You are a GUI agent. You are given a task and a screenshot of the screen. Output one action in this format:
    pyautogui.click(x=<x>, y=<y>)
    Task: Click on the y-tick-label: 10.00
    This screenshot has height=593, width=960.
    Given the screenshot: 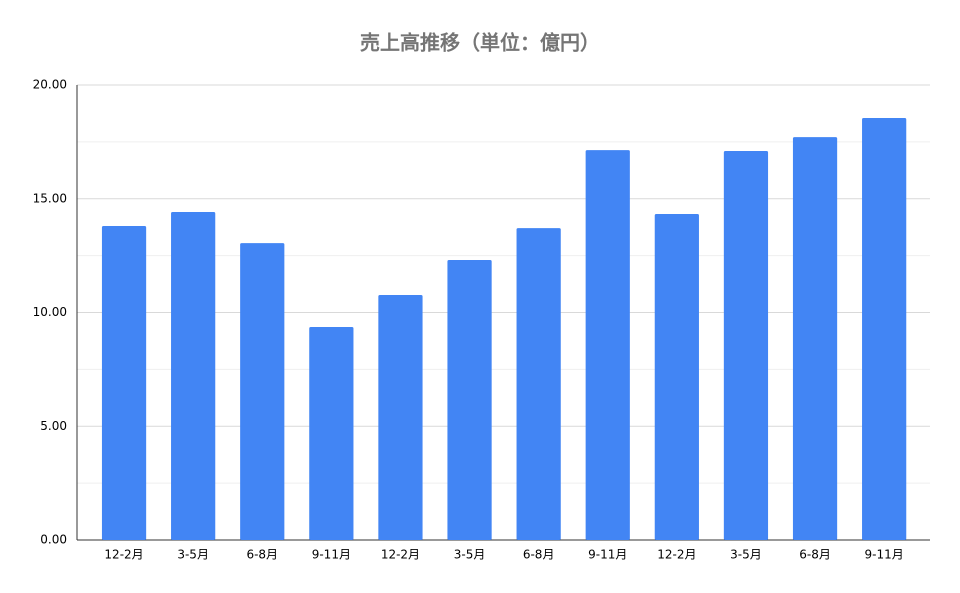 What is the action you would take?
    pyautogui.click(x=50, y=312)
    